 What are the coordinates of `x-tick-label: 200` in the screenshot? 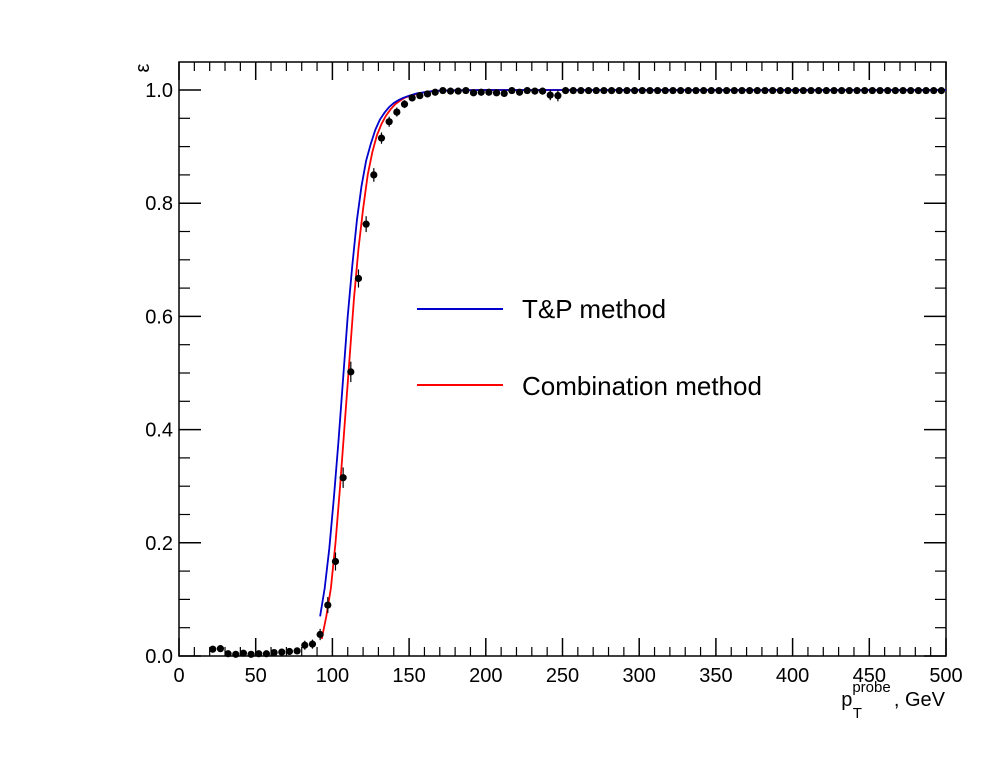 It's located at (485, 676).